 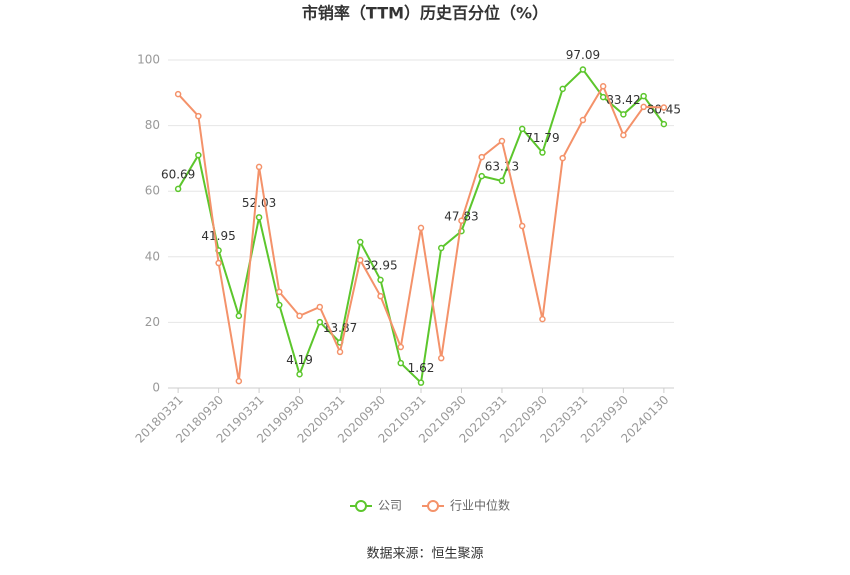 I want to click on data-label: 1.62, so click(x=421, y=368).